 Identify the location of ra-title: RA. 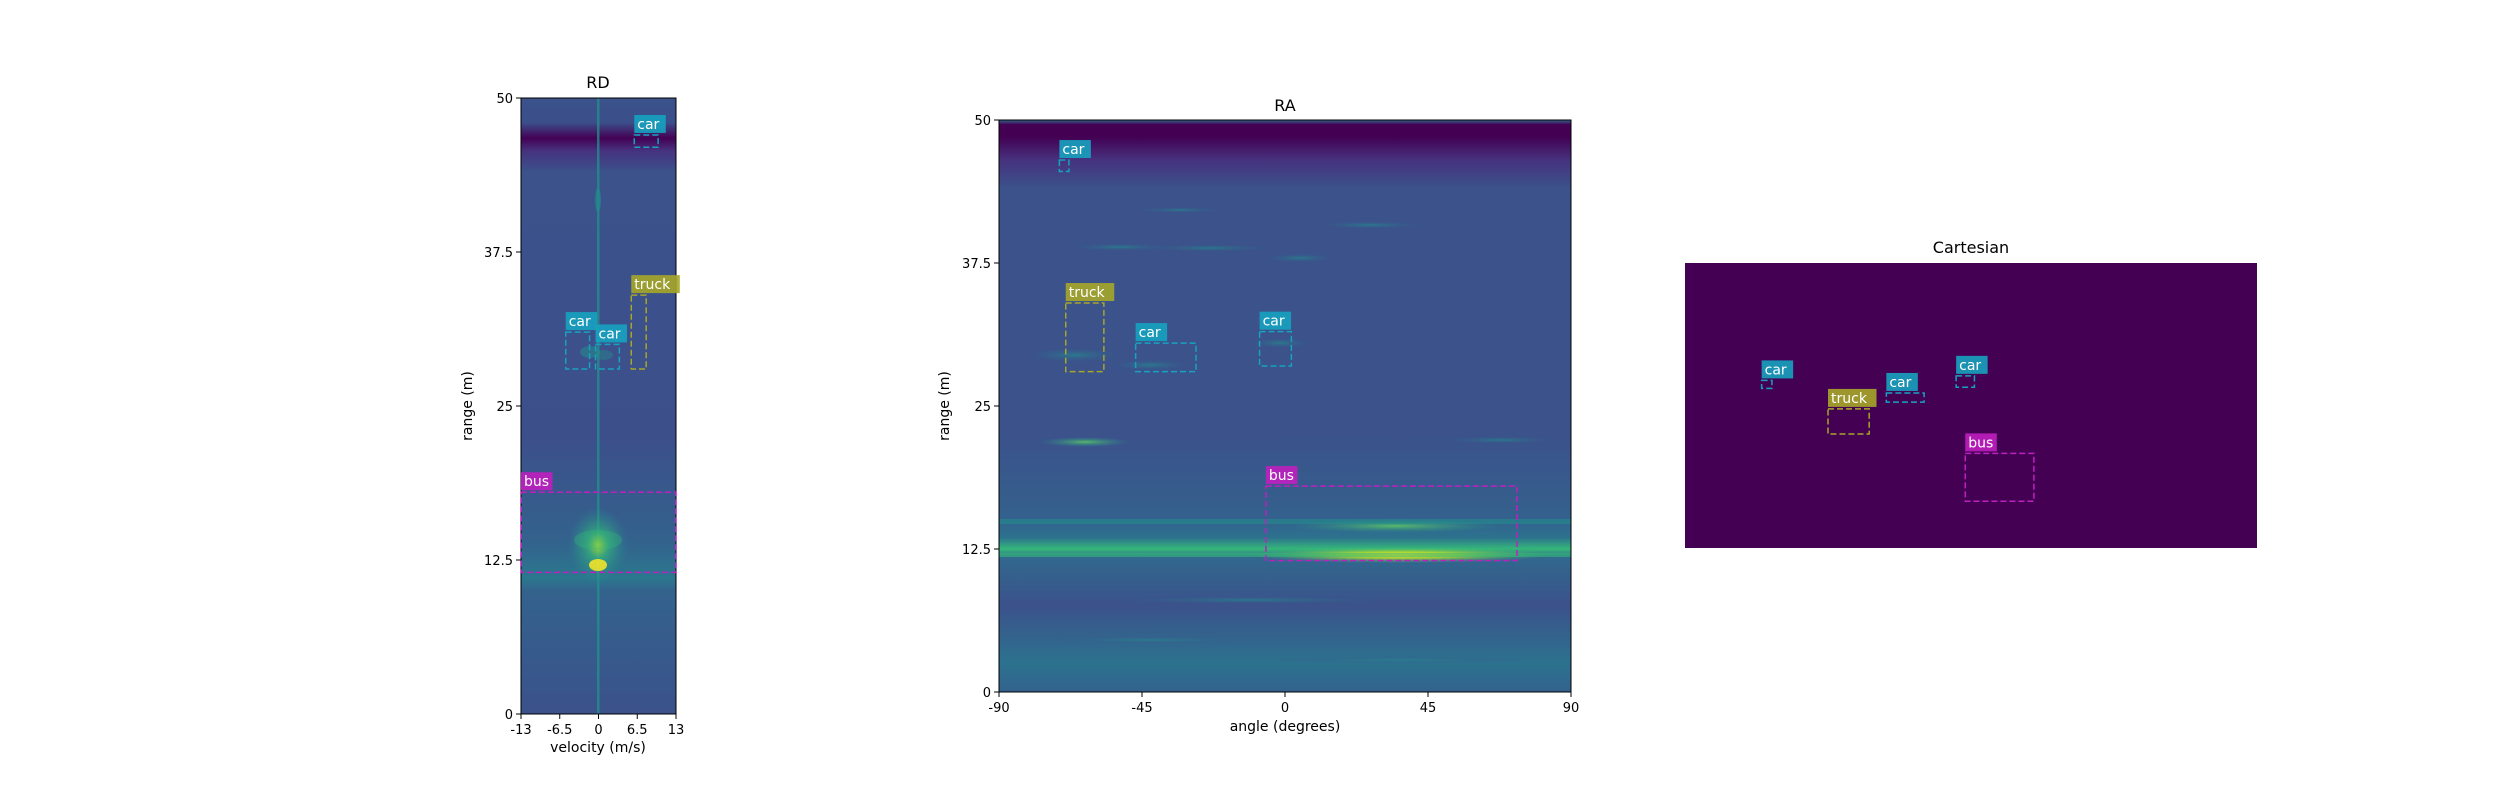
(1284, 105).